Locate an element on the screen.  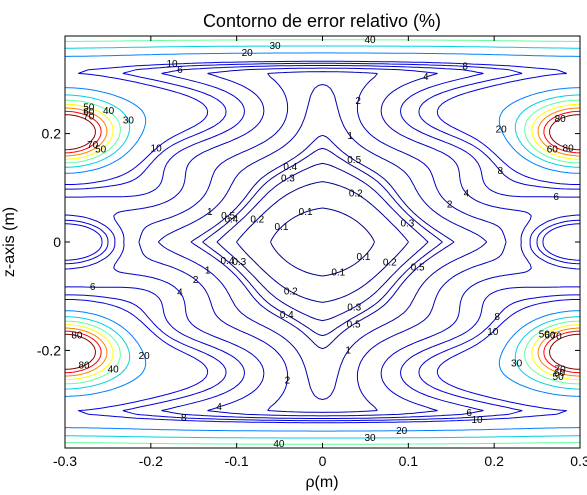
y-axis-title: z-axis (m) is located at coordinates (9, 242).